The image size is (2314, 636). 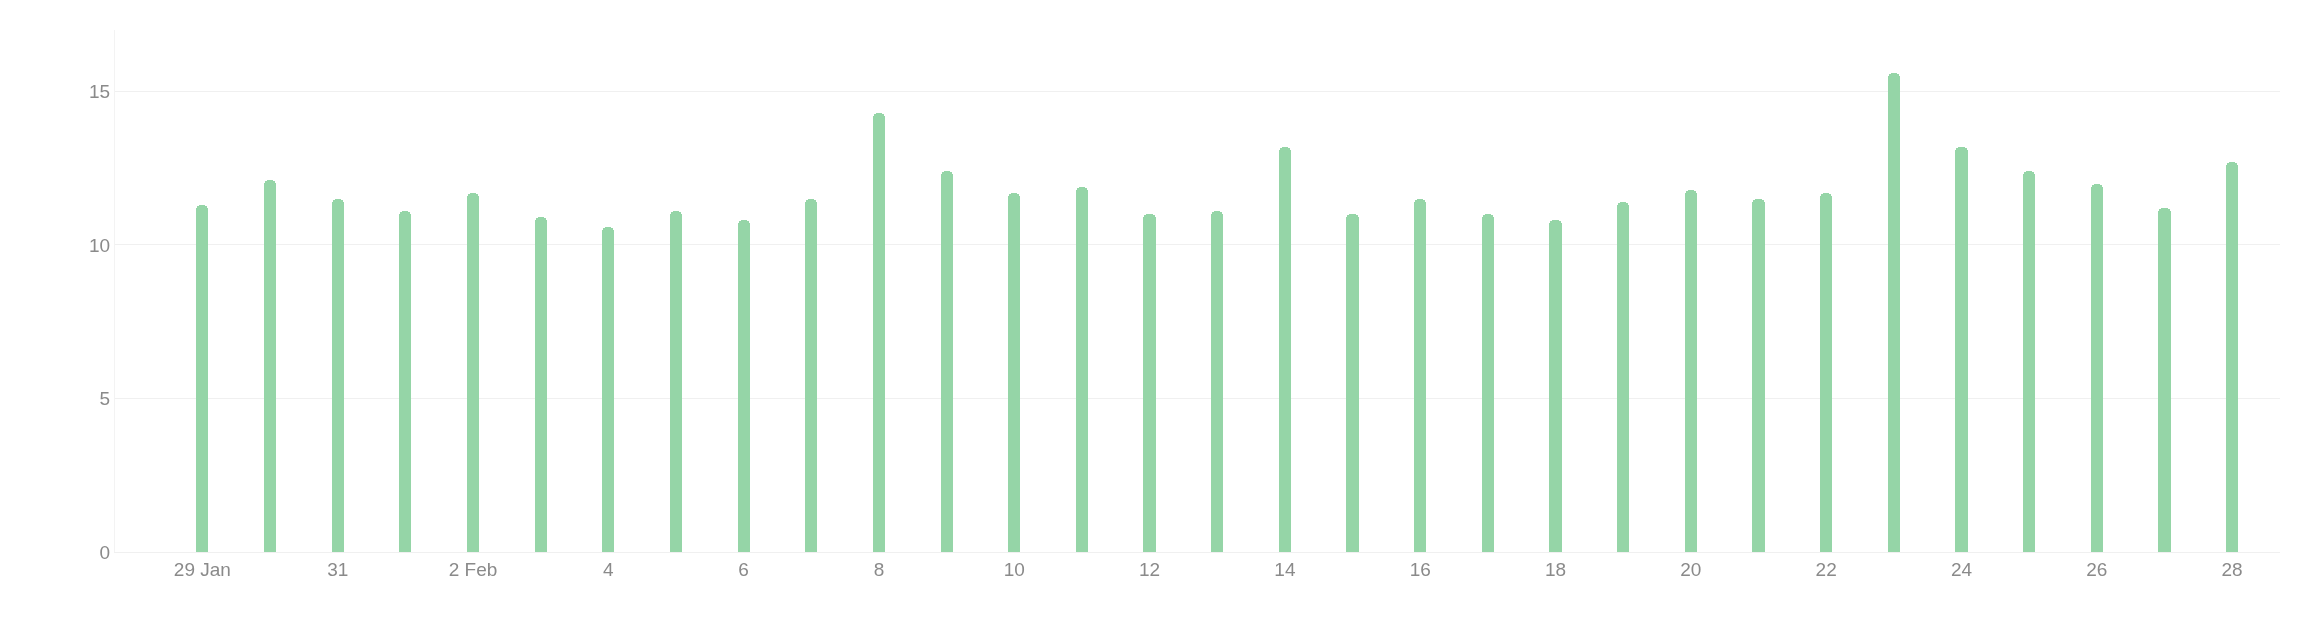 What do you see at coordinates (609, 569) in the screenshot?
I see `x-tick-label: 4` at bounding box center [609, 569].